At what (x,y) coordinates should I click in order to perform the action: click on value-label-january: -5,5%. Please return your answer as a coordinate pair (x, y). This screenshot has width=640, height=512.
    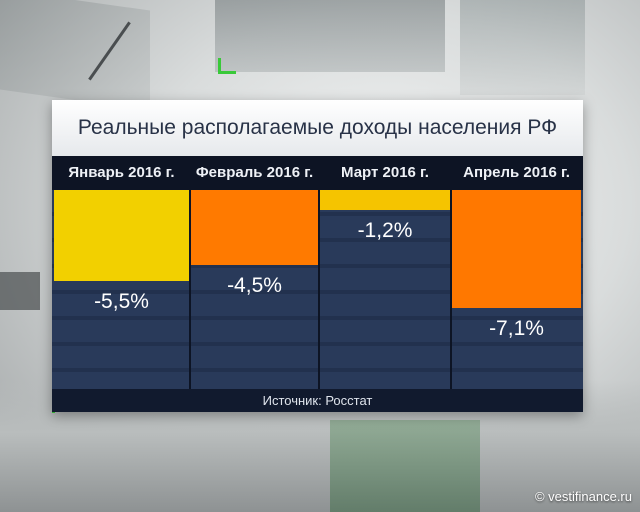
    Looking at the image, I should click on (121, 302).